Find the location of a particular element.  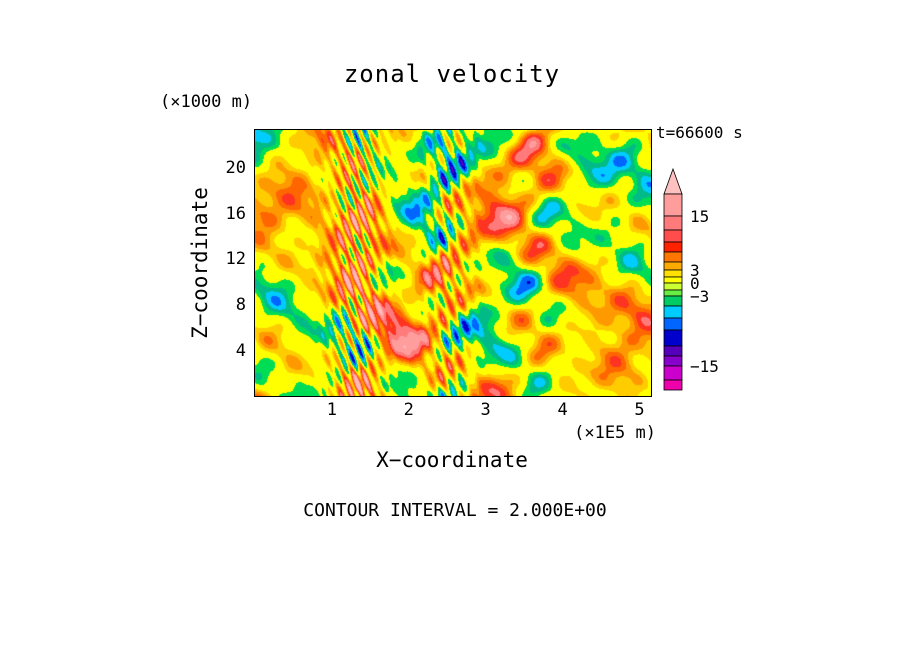

y-axis-unit-label: (×1000 m) is located at coordinates (206, 102).